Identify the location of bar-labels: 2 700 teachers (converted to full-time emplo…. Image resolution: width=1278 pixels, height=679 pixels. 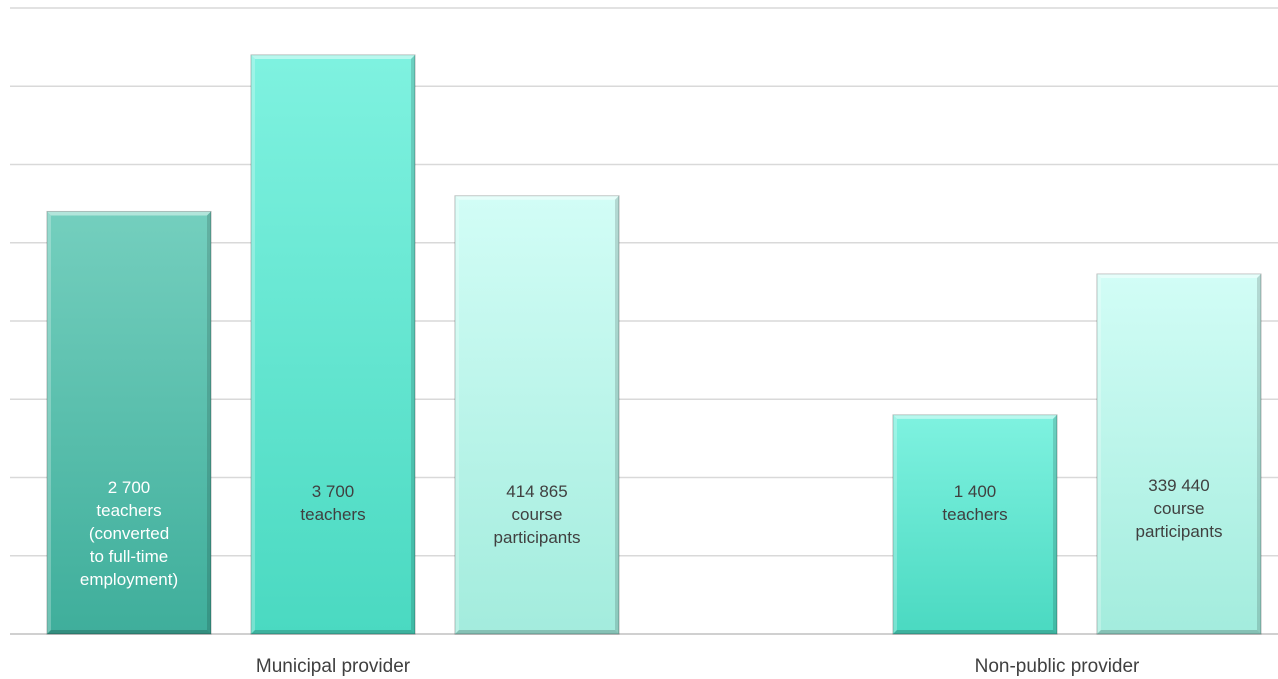
(651, 532).